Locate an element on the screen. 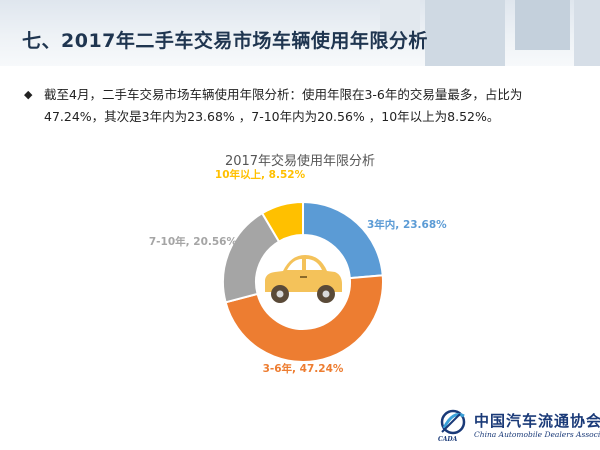  header-banner is located at coordinates (300, 33).